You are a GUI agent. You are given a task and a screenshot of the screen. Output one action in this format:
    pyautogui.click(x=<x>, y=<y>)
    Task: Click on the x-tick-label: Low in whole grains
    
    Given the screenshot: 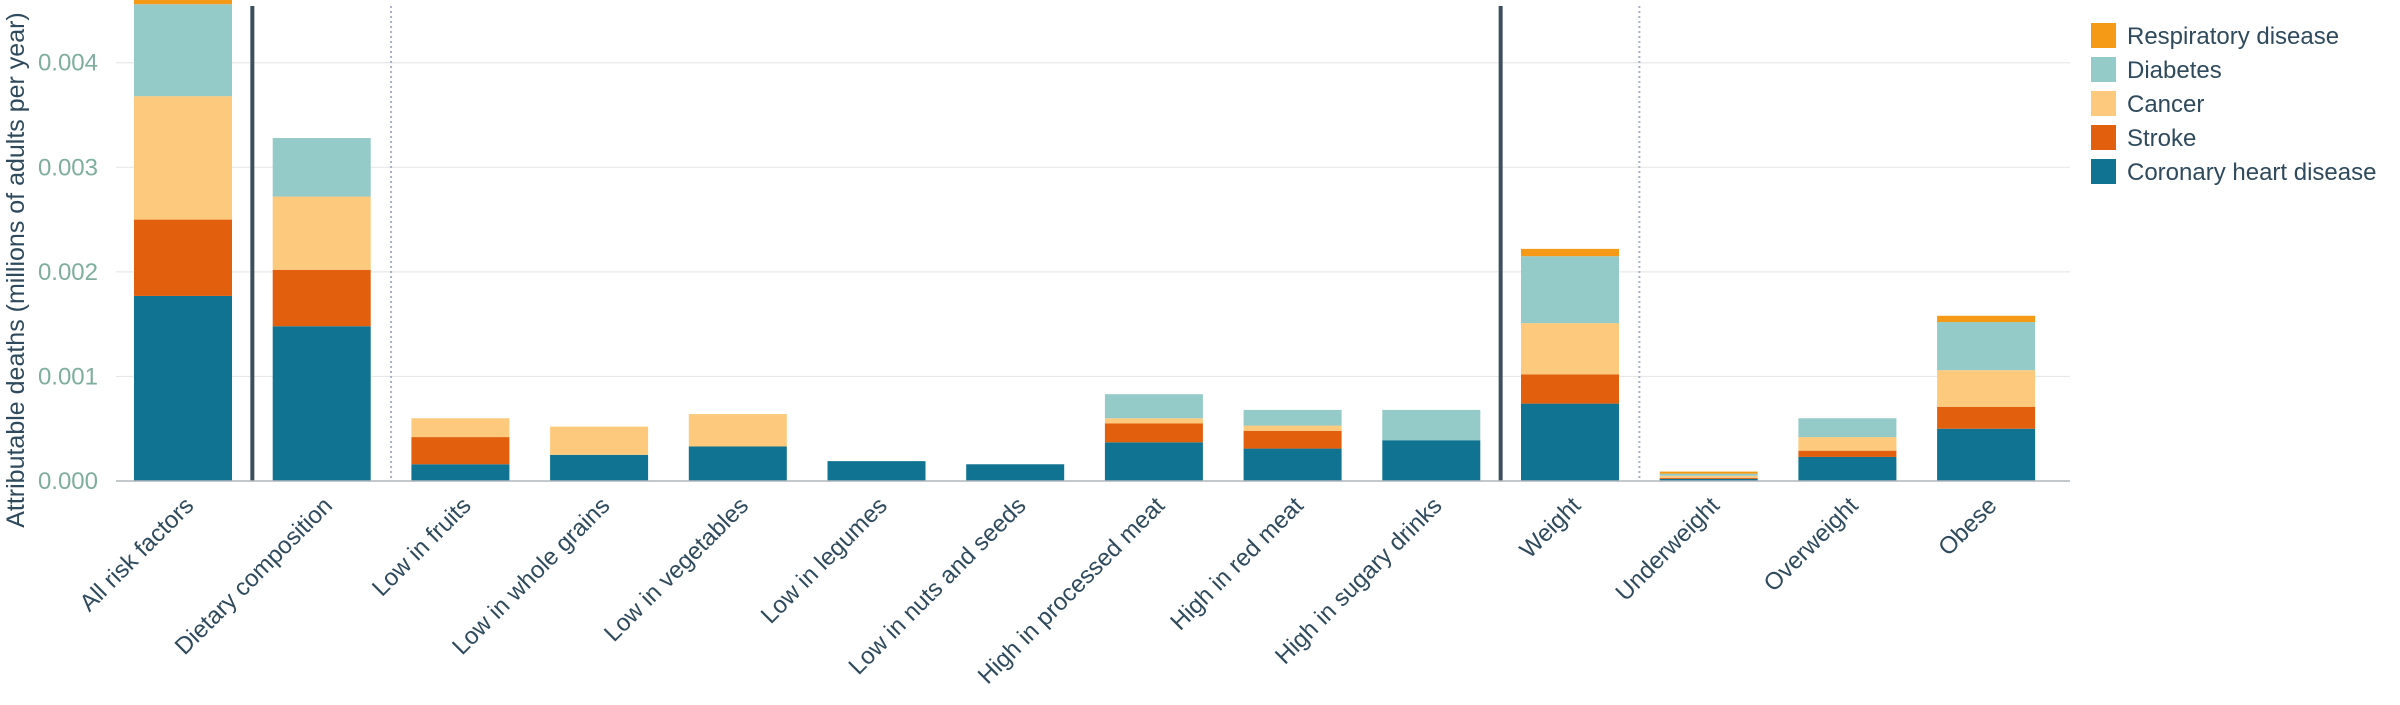 What is the action you would take?
    pyautogui.click(x=531, y=576)
    